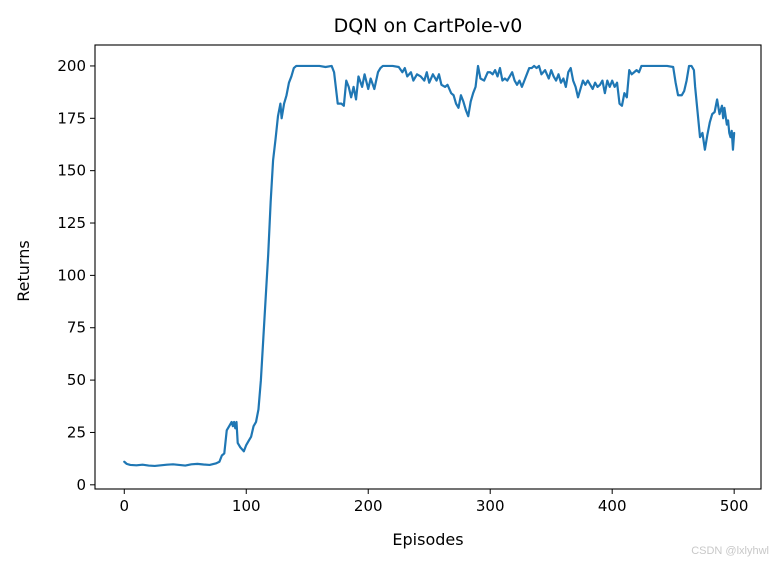 This screenshot has width=777, height=563. Describe the element at coordinates (368, 506) in the screenshot. I see `x-tick-label: 200` at that location.